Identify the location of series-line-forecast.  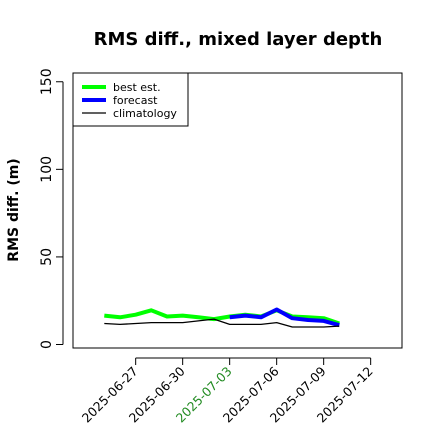
(284, 317).